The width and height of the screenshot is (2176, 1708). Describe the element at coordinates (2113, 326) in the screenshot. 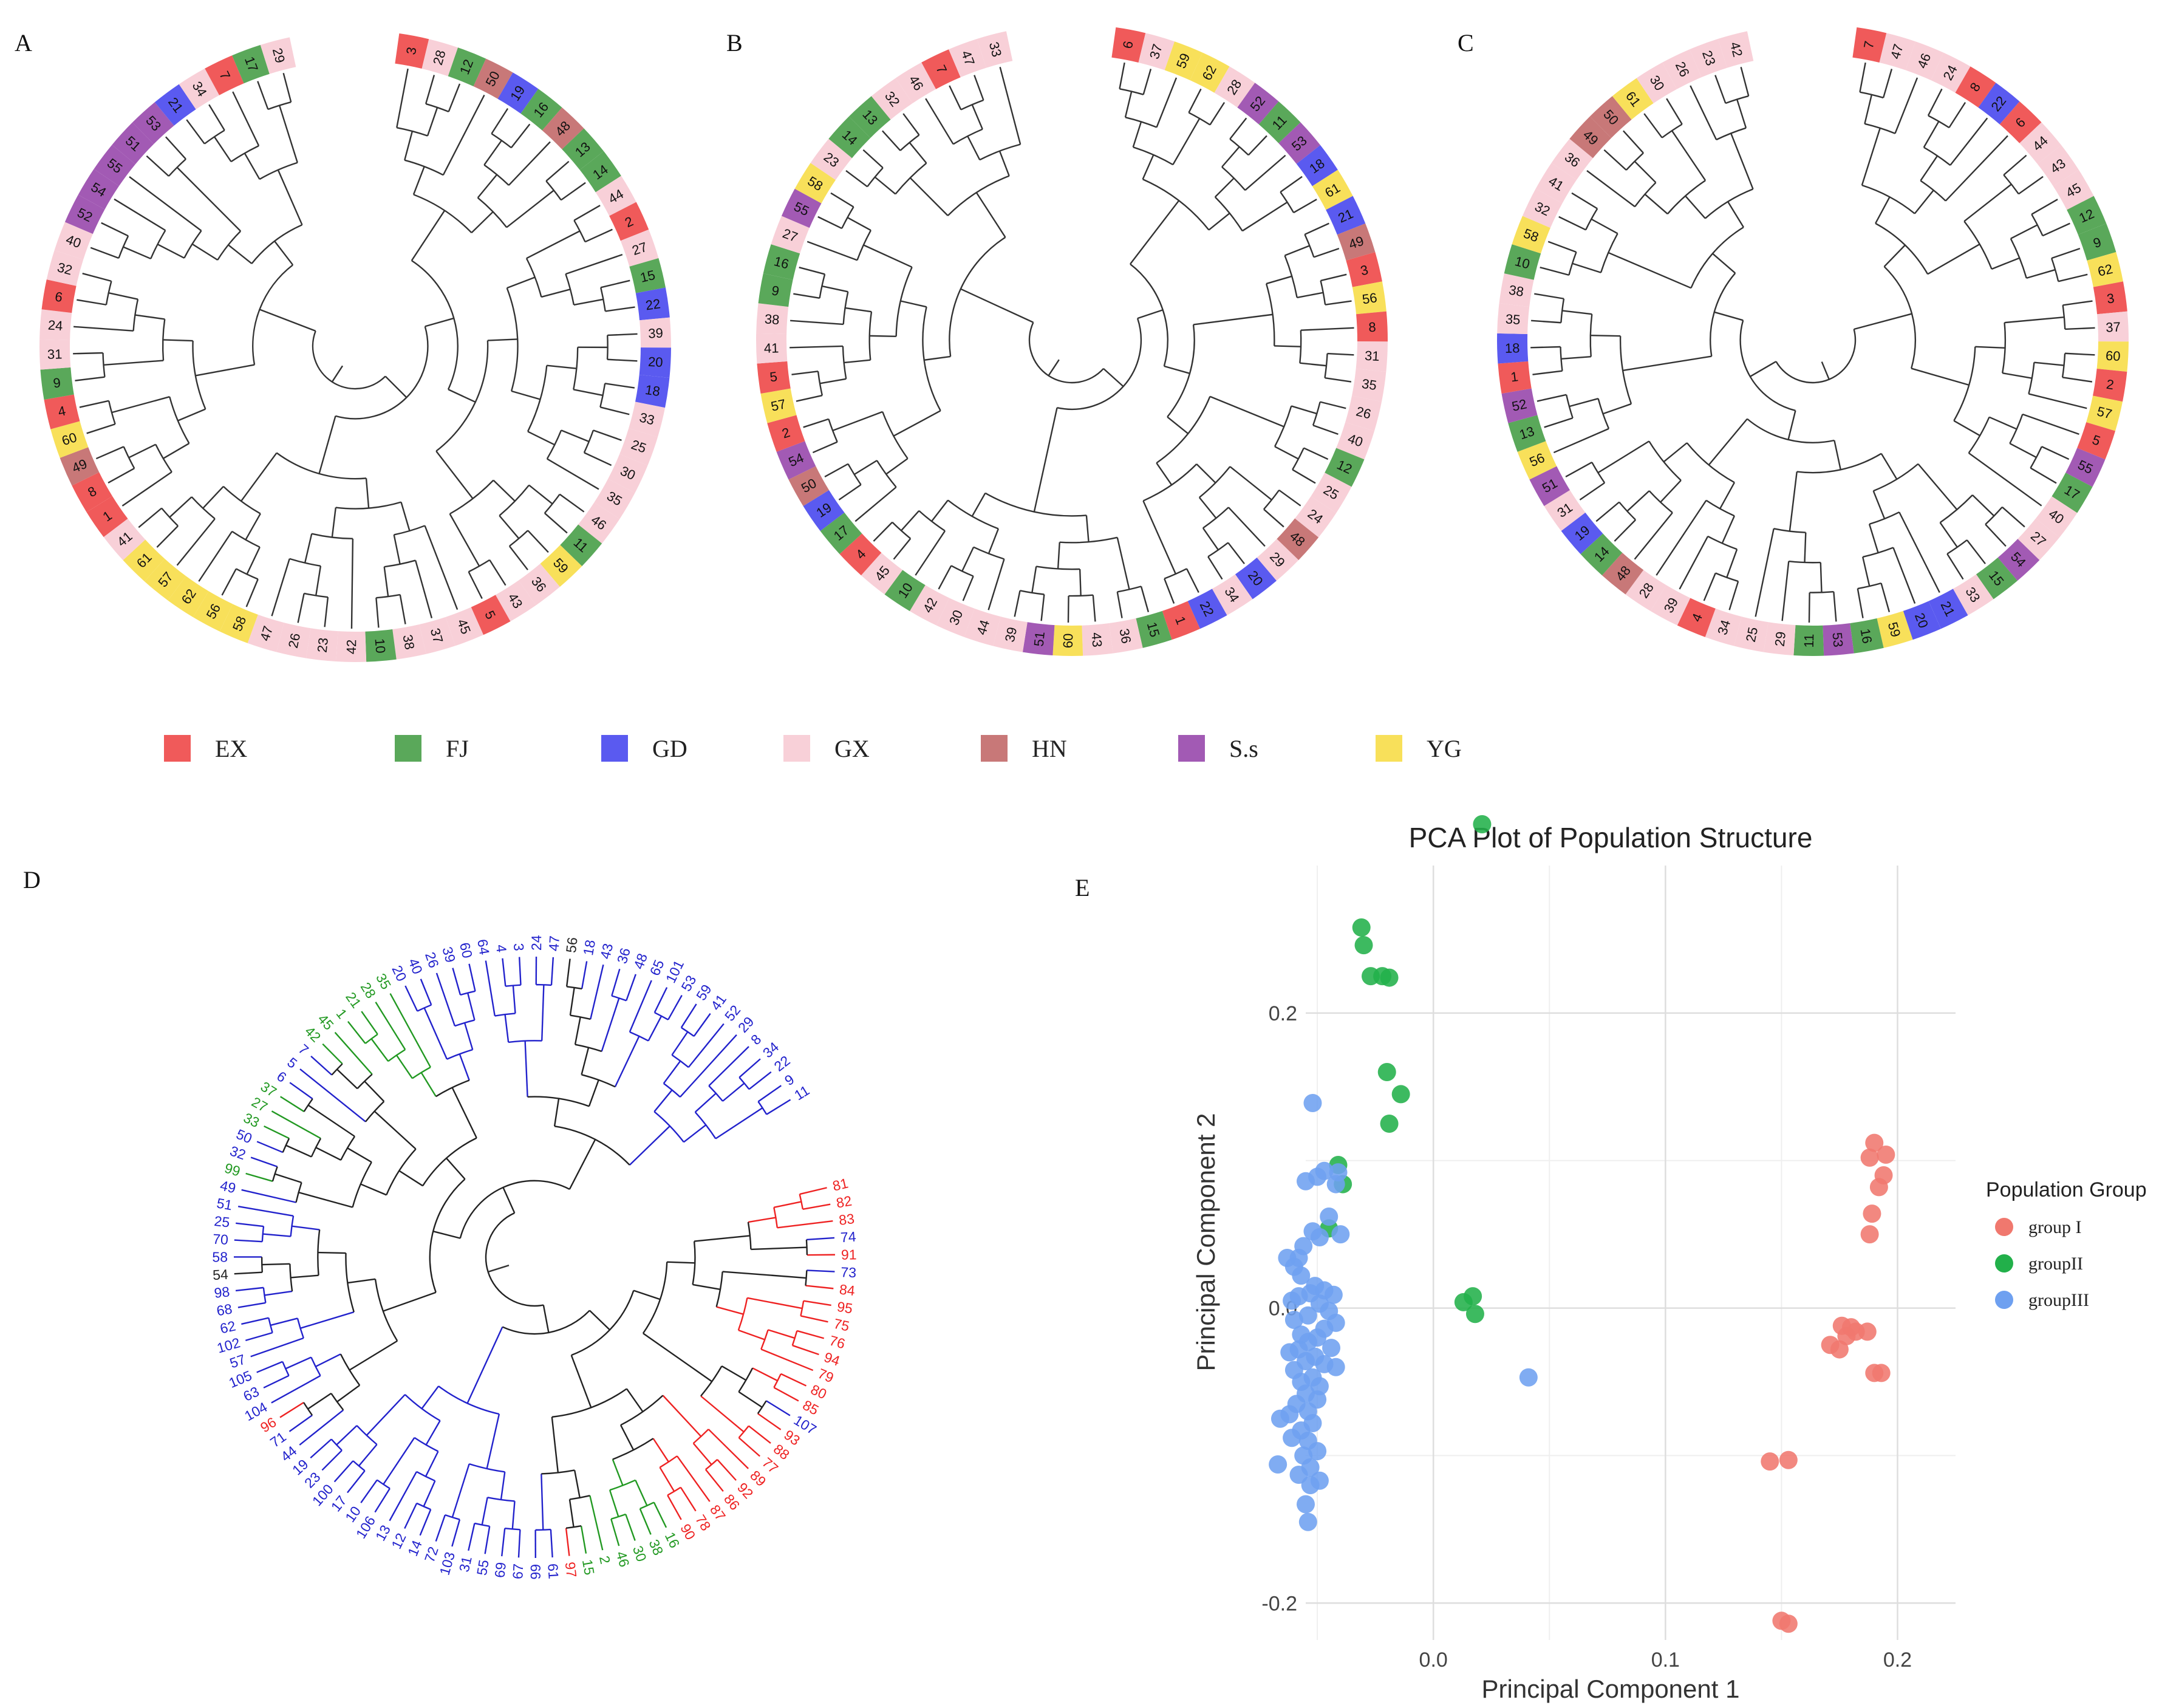

I see `tip-37: 37` at that location.